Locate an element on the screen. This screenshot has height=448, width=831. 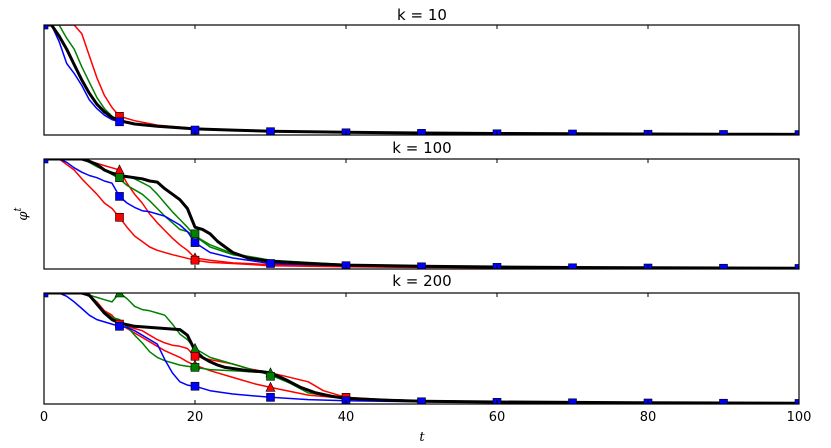
y-axis-label-phi: φ is located at coordinates (23, 216).